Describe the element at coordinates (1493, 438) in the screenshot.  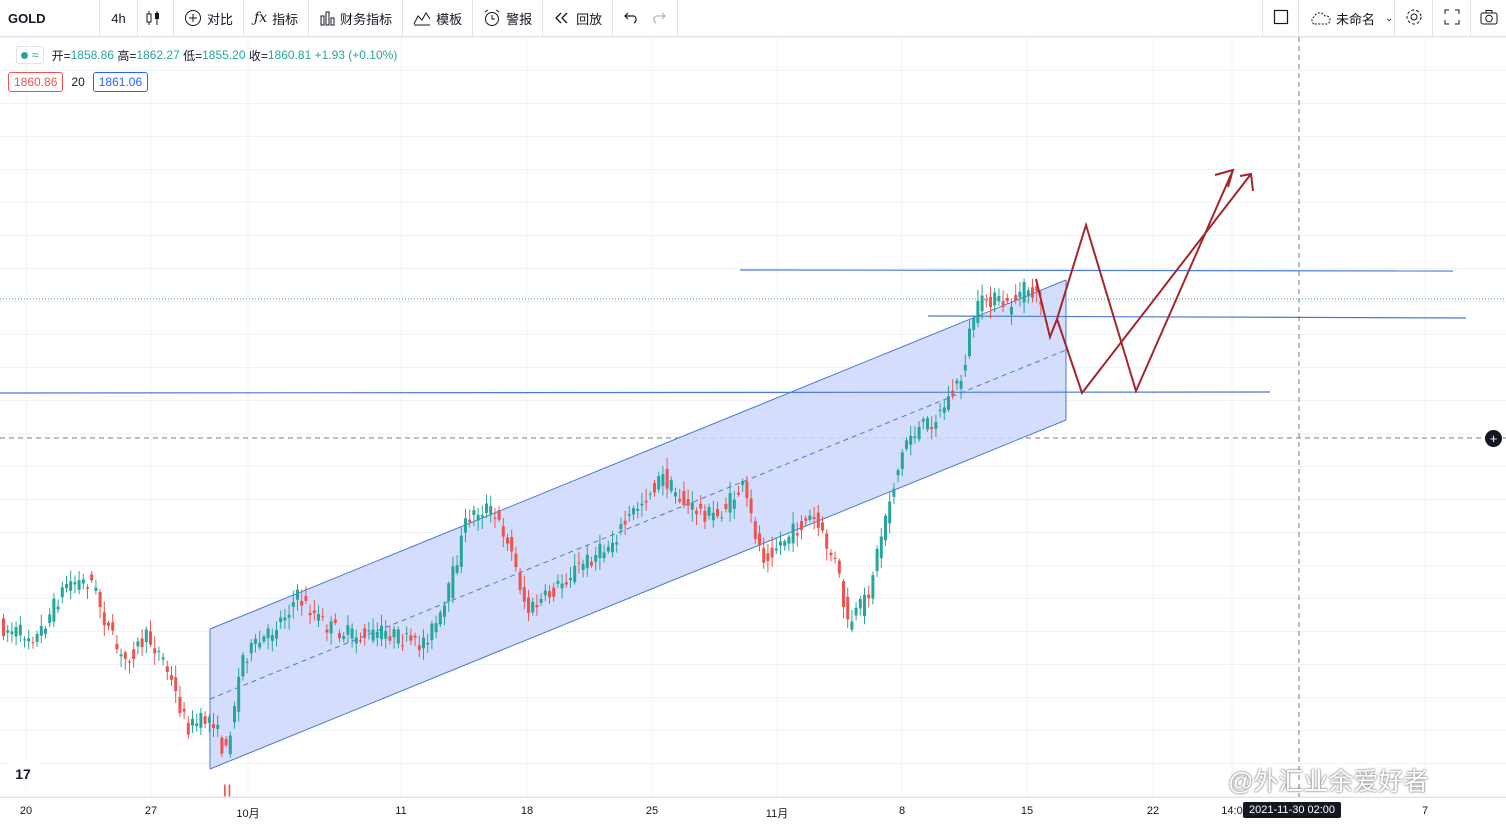
I see `add-alert-plus-icon: +` at that location.